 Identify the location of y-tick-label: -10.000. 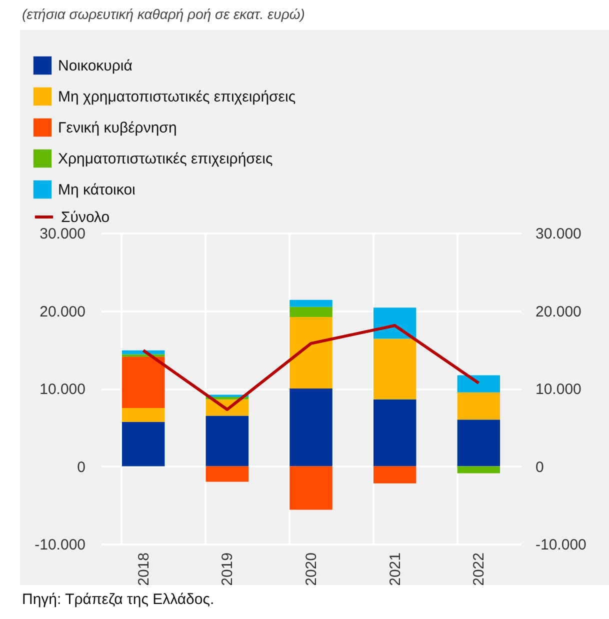
(60, 545).